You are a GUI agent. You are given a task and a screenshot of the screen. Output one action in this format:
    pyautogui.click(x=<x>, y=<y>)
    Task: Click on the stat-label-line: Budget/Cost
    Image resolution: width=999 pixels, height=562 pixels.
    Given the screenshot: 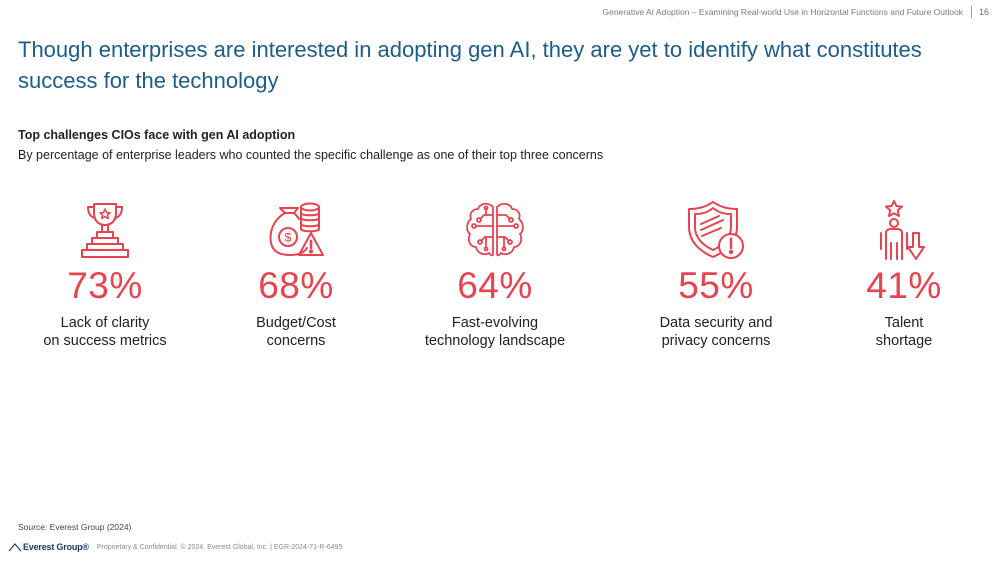 What is the action you would take?
    pyautogui.click(x=296, y=323)
    